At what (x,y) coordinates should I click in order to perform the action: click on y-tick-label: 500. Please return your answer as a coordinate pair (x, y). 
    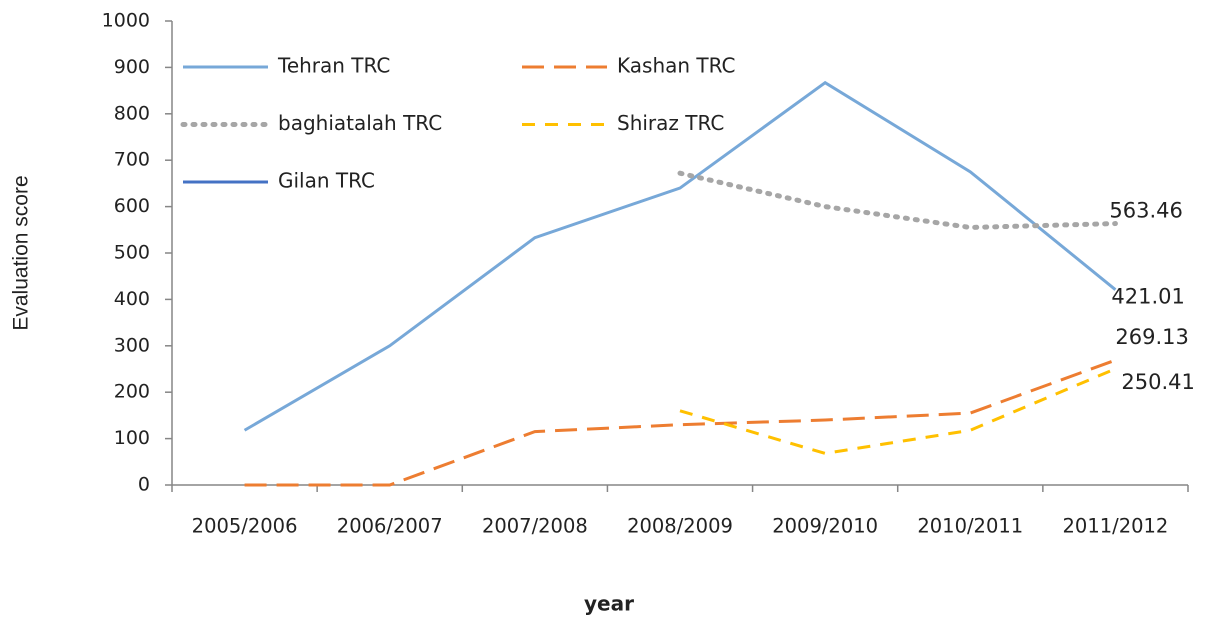
    Looking at the image, I should click on (132, 253).